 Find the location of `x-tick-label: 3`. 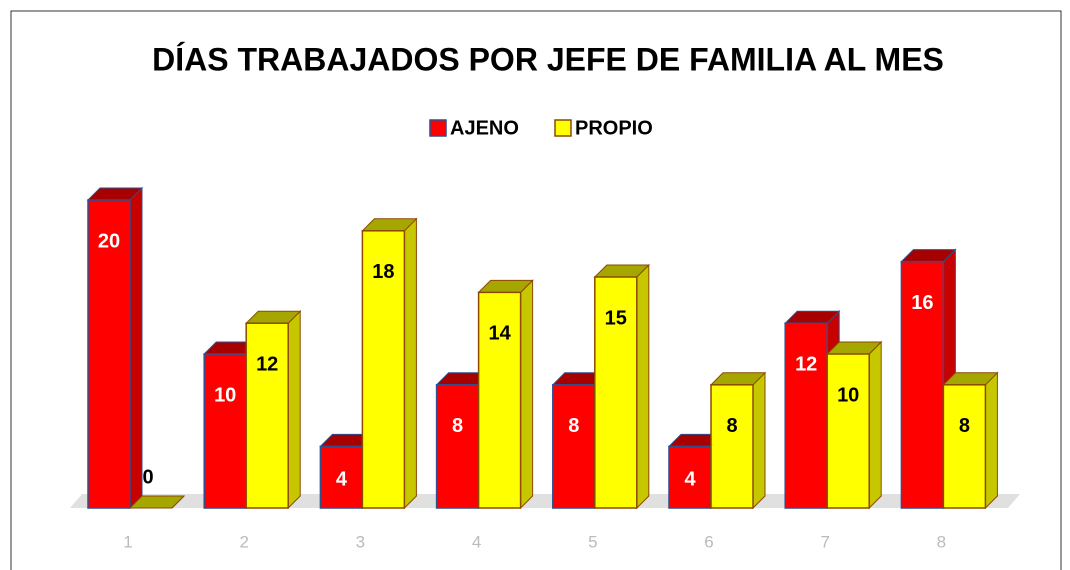

x-tick-label: 3 is located at coordinates (360, 541).